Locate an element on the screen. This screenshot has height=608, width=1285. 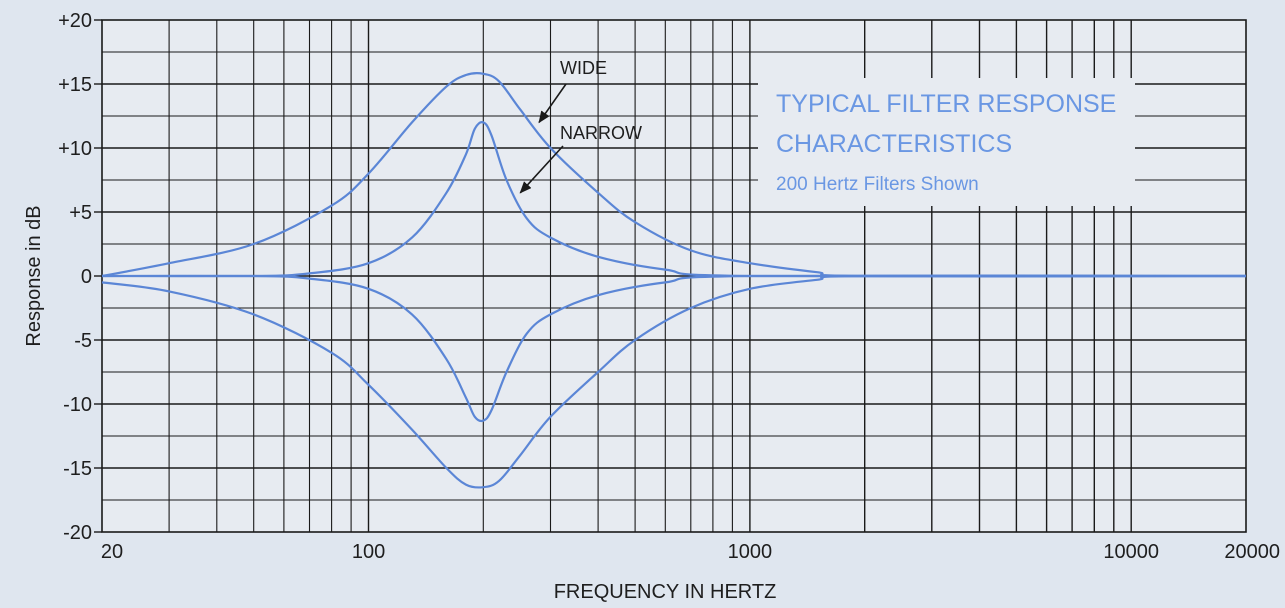
chart-info-box is located at coordinates (946, 142).